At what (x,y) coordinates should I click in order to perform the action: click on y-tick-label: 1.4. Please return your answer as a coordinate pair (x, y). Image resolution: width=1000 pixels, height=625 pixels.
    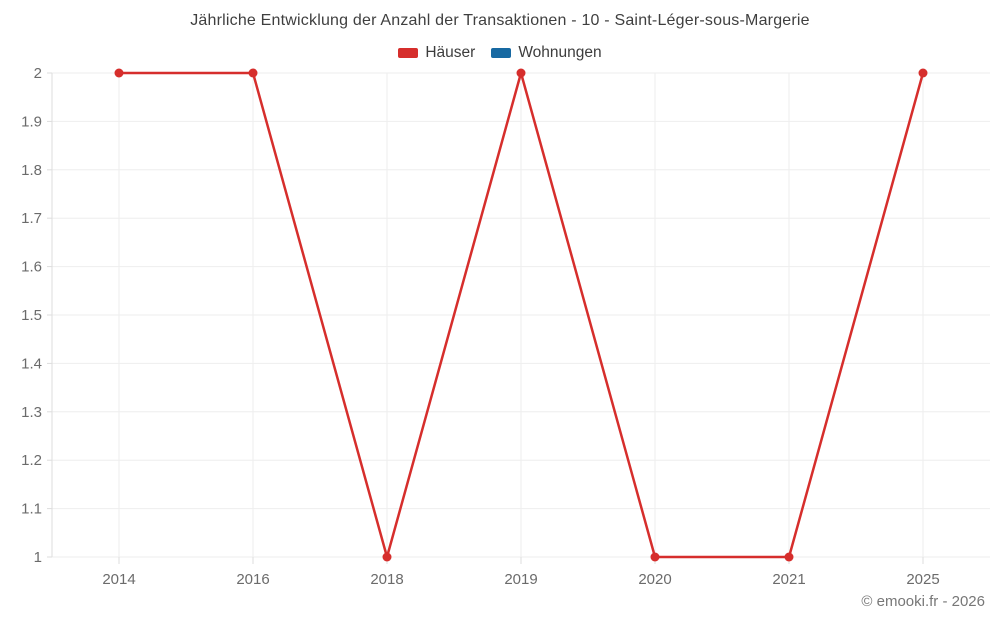
    Looking at the image, I should click on (31, 363).